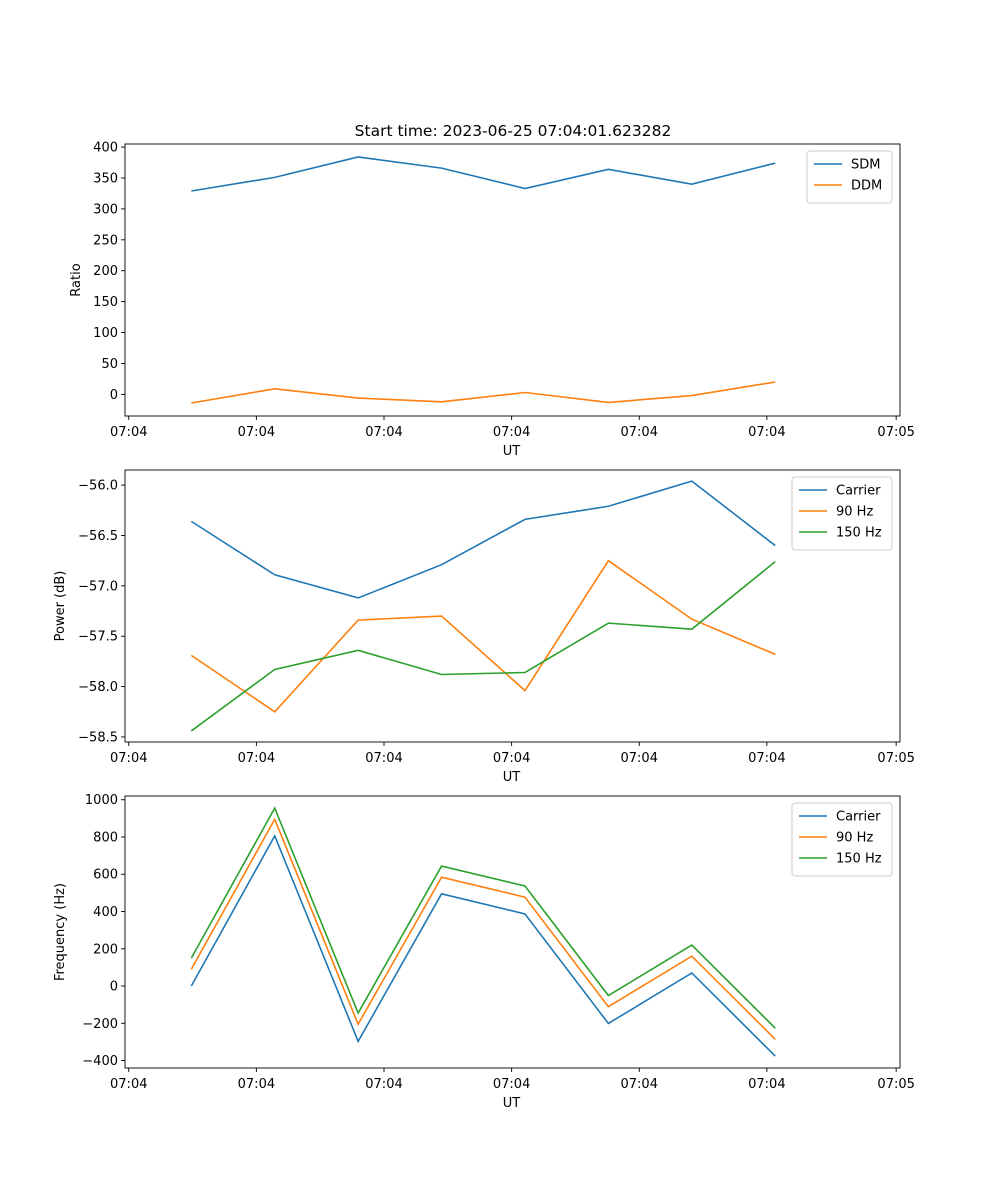 The height and width of the screenshot is (1200, 1000). Describe the element at coordinates (98, 737) in the screenshot. I see `y-tick-label: −58.5` at that location.